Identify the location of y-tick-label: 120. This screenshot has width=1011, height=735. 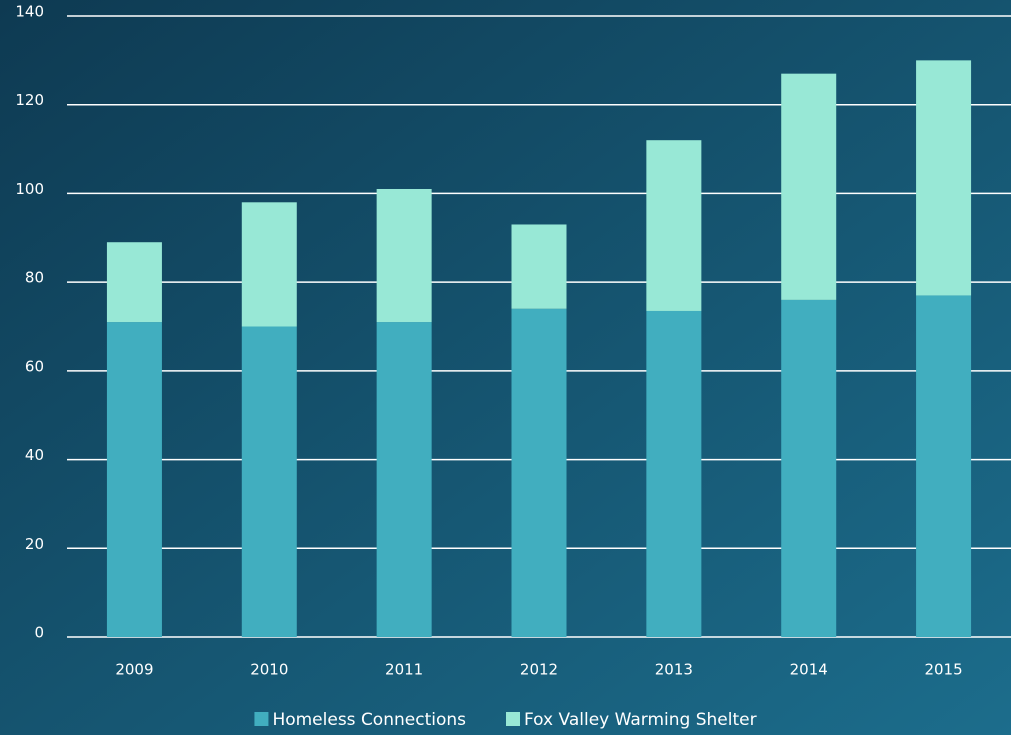
(29, 100).